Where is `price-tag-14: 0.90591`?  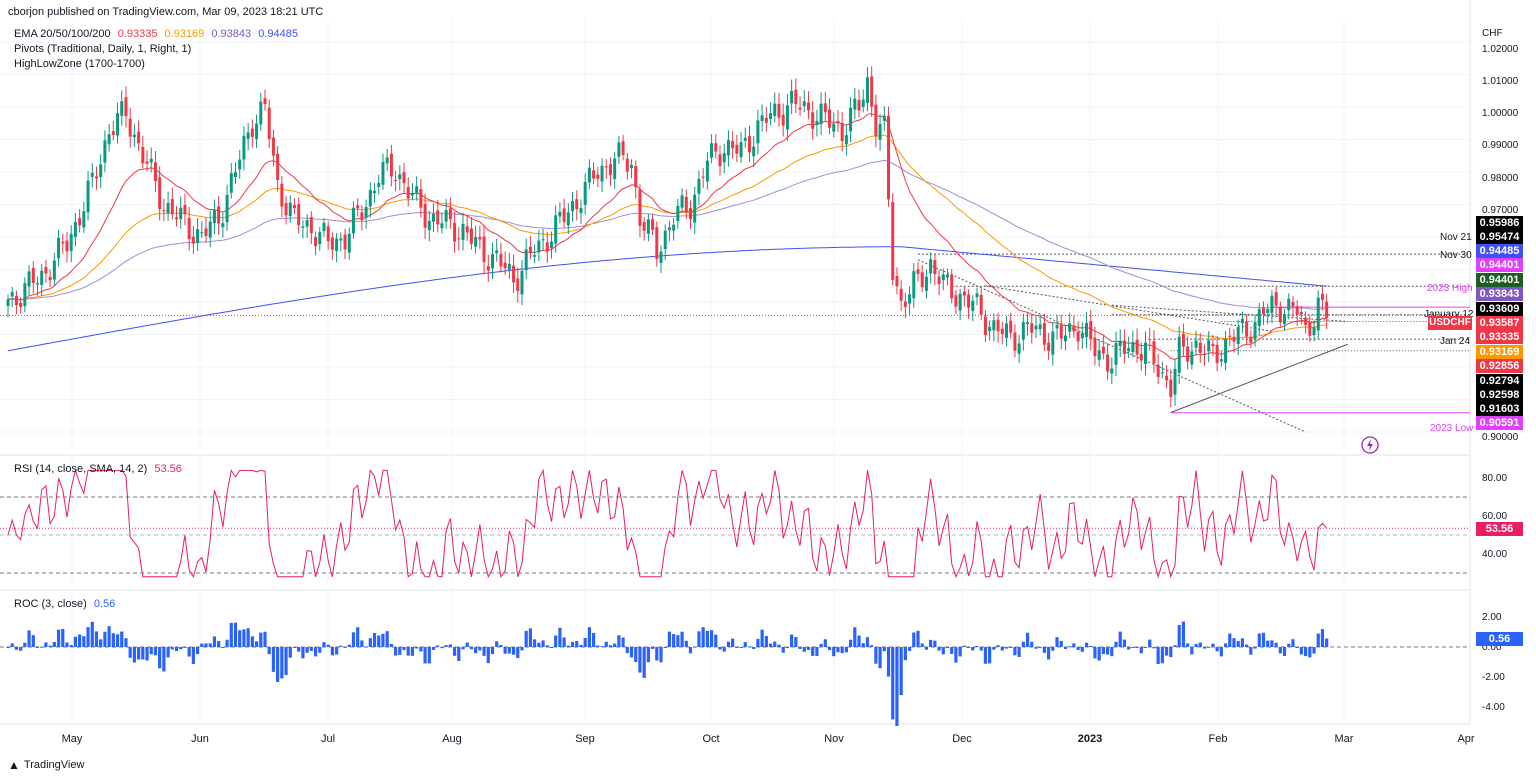
price-tag-14: 0.90591 is located at coordinates (1499, 423).